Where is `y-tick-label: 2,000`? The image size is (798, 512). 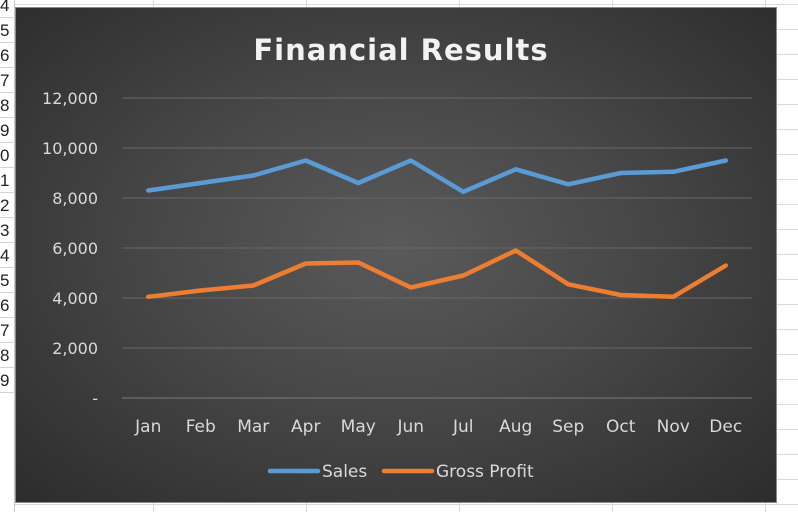 y-tick-label: 2,000 is located at coordinates (75, 348).